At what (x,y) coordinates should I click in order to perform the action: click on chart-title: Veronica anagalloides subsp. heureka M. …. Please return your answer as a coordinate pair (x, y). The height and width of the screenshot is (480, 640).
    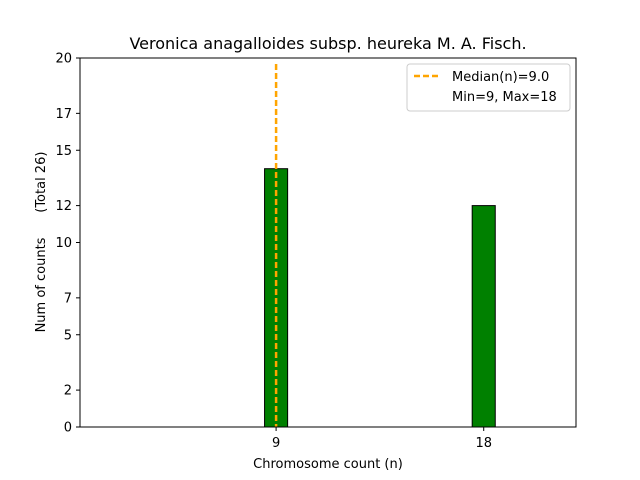
    Looking at the image, I should click on (327, 43).